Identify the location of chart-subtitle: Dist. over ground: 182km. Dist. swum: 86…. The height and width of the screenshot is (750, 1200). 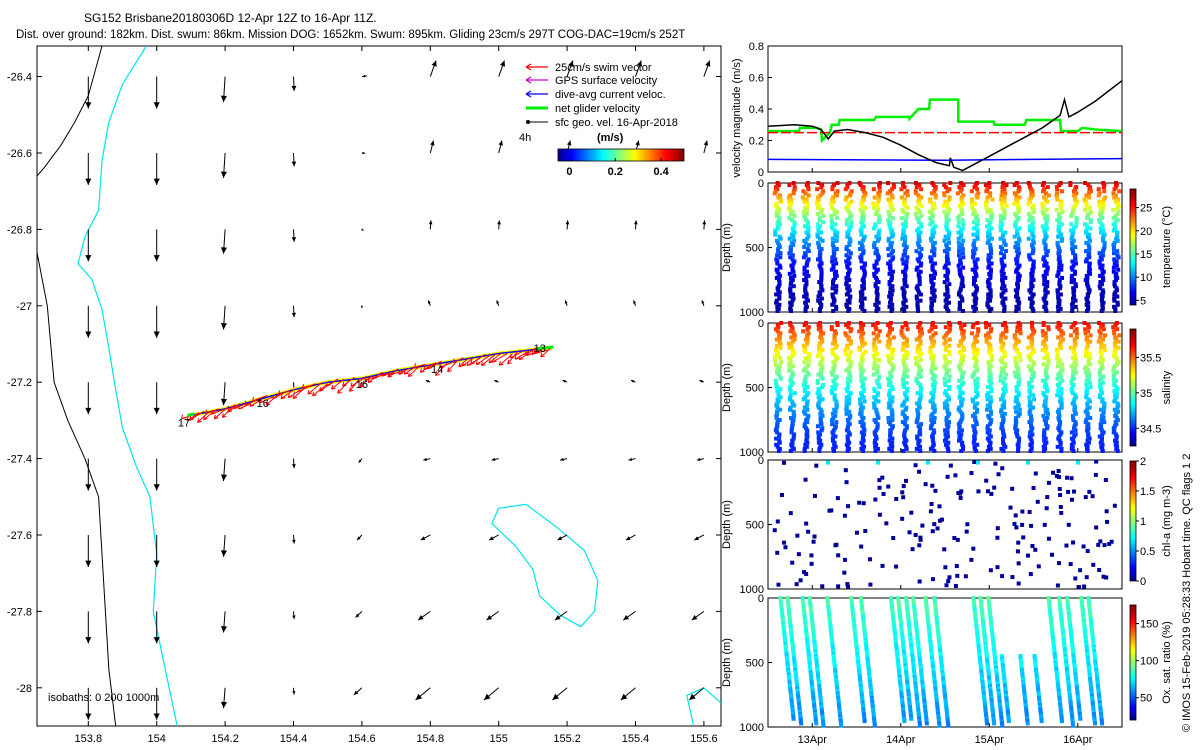
(350, 35).